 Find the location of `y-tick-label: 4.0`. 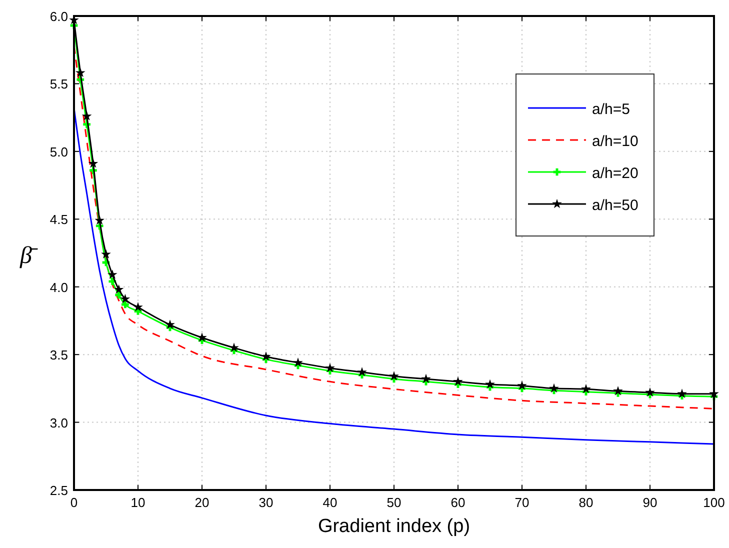

y-tick-label: 4.0 is located at coordinates (59, 287).